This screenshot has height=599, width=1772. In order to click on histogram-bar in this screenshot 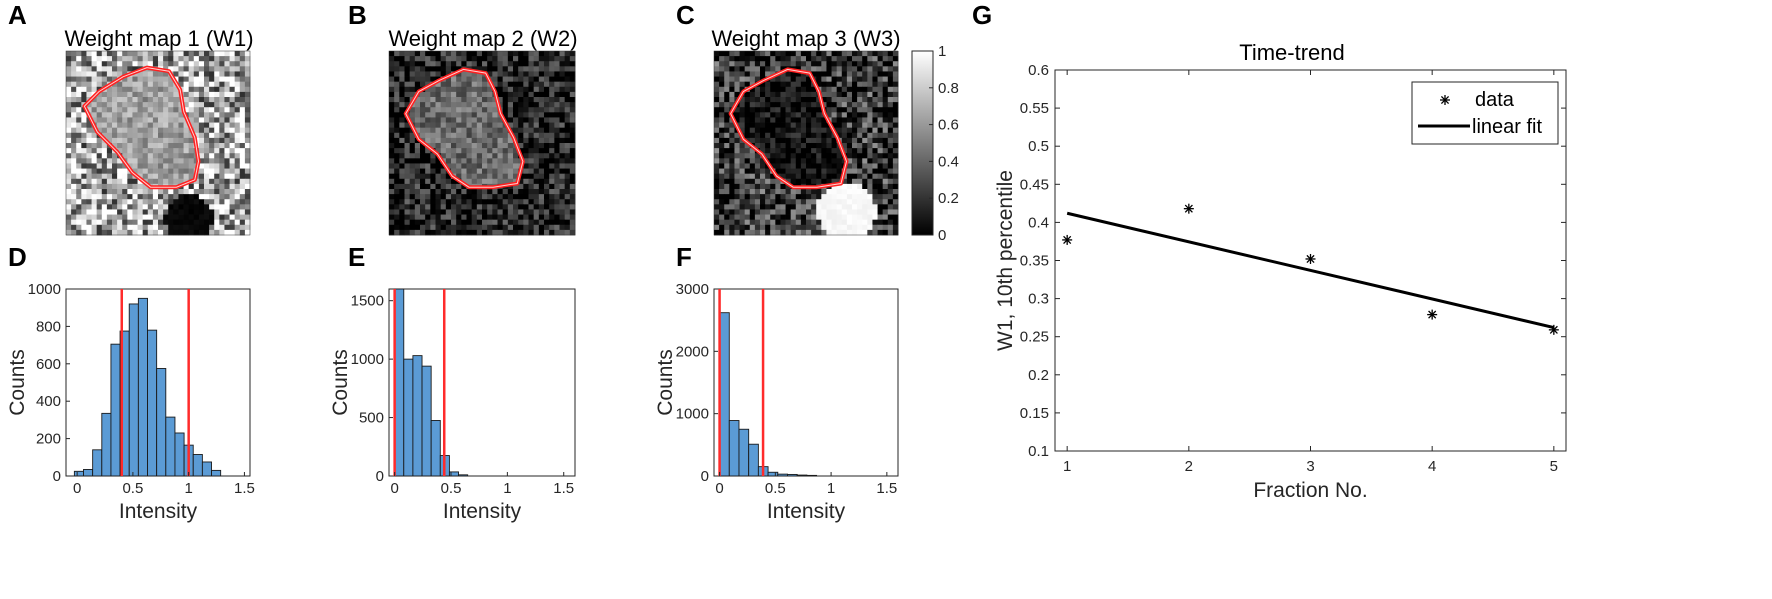, I will do `click(417, 416)`.